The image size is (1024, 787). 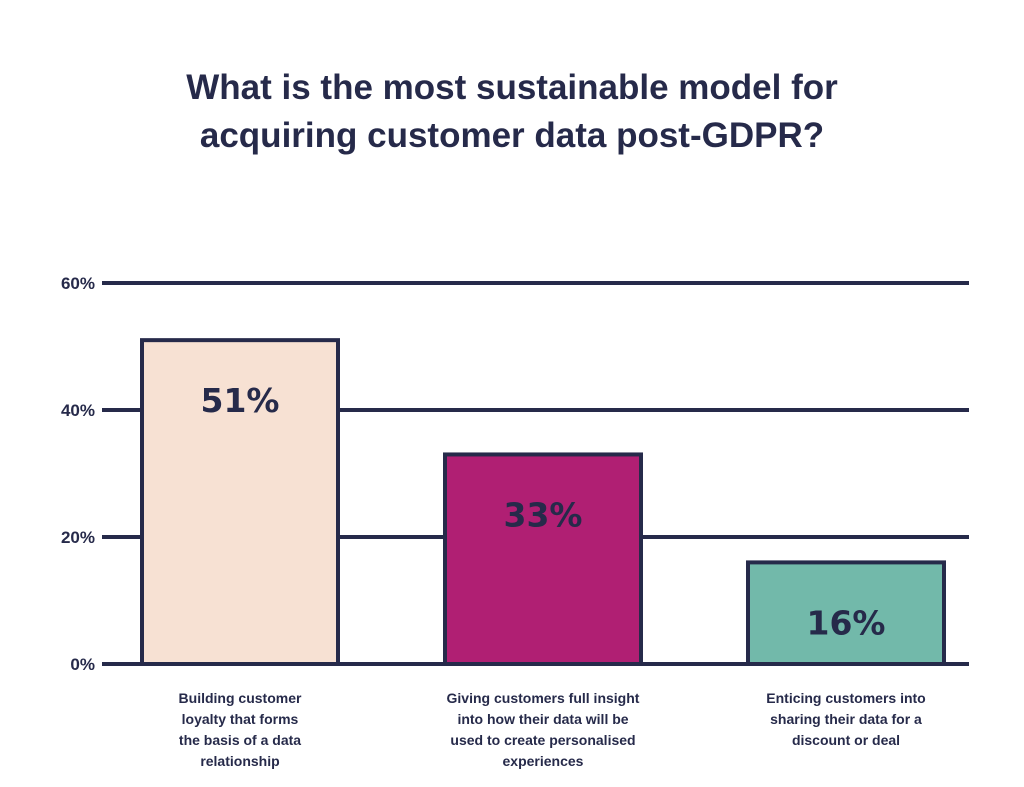 I want to click on y-tick-label-40: 40%, so click(x=78, y=410).